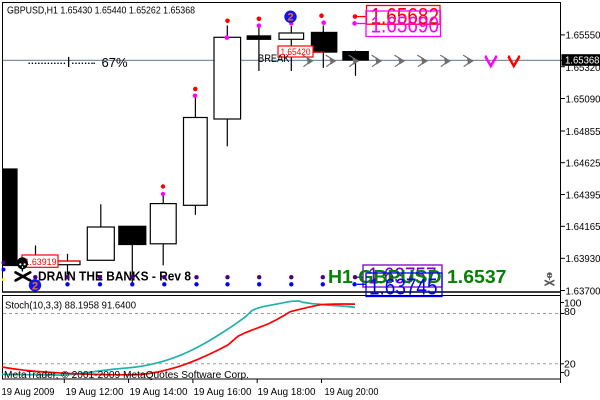 This screenshot has height=400, width=600. What do you see at coordinates (287, 392) in the screenshot?
I see `svg-text: 19 Aug 18:00` at bounding box center [287, 392].